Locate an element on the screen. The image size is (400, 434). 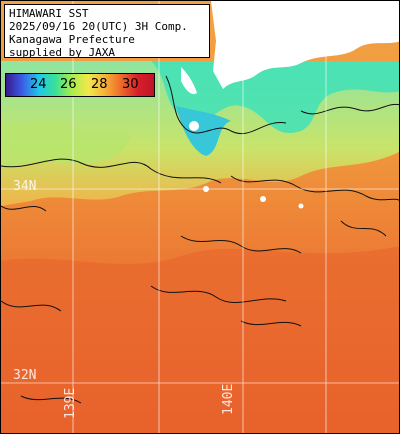
colorbar-label-28: 28 is located at coordinates (99, 84).